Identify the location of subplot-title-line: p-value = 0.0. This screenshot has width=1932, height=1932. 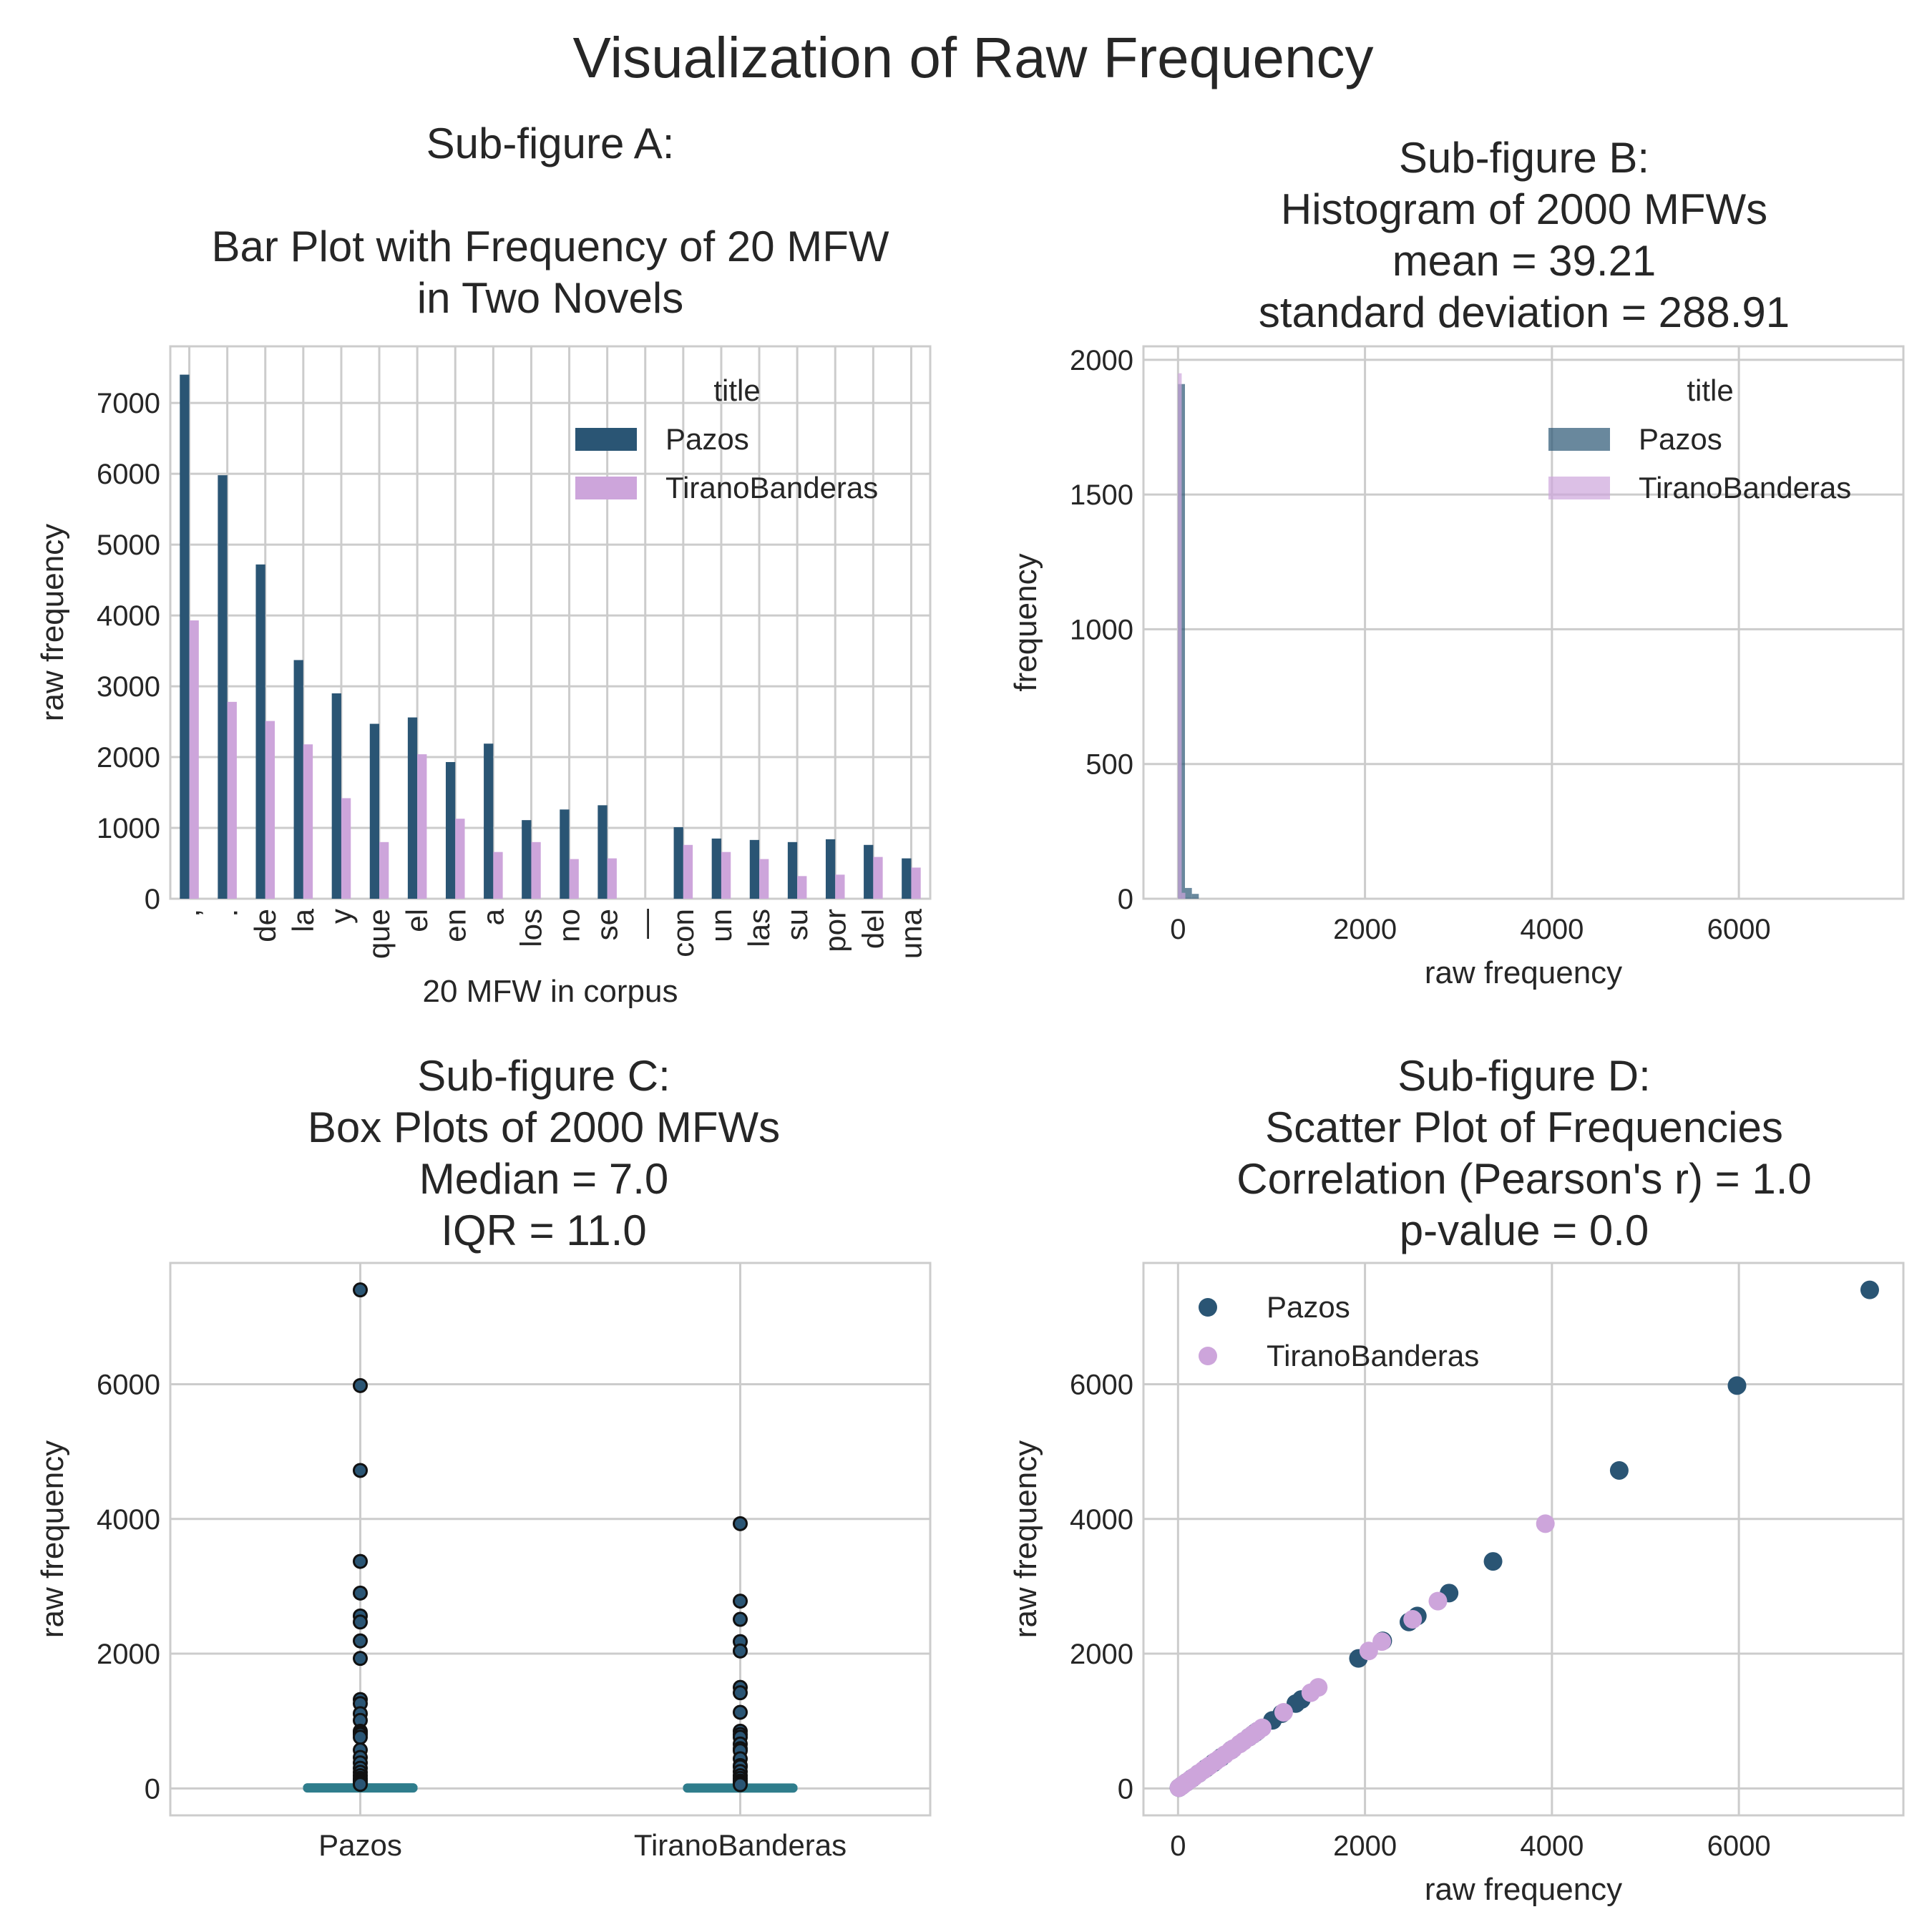
(1524, 1230).